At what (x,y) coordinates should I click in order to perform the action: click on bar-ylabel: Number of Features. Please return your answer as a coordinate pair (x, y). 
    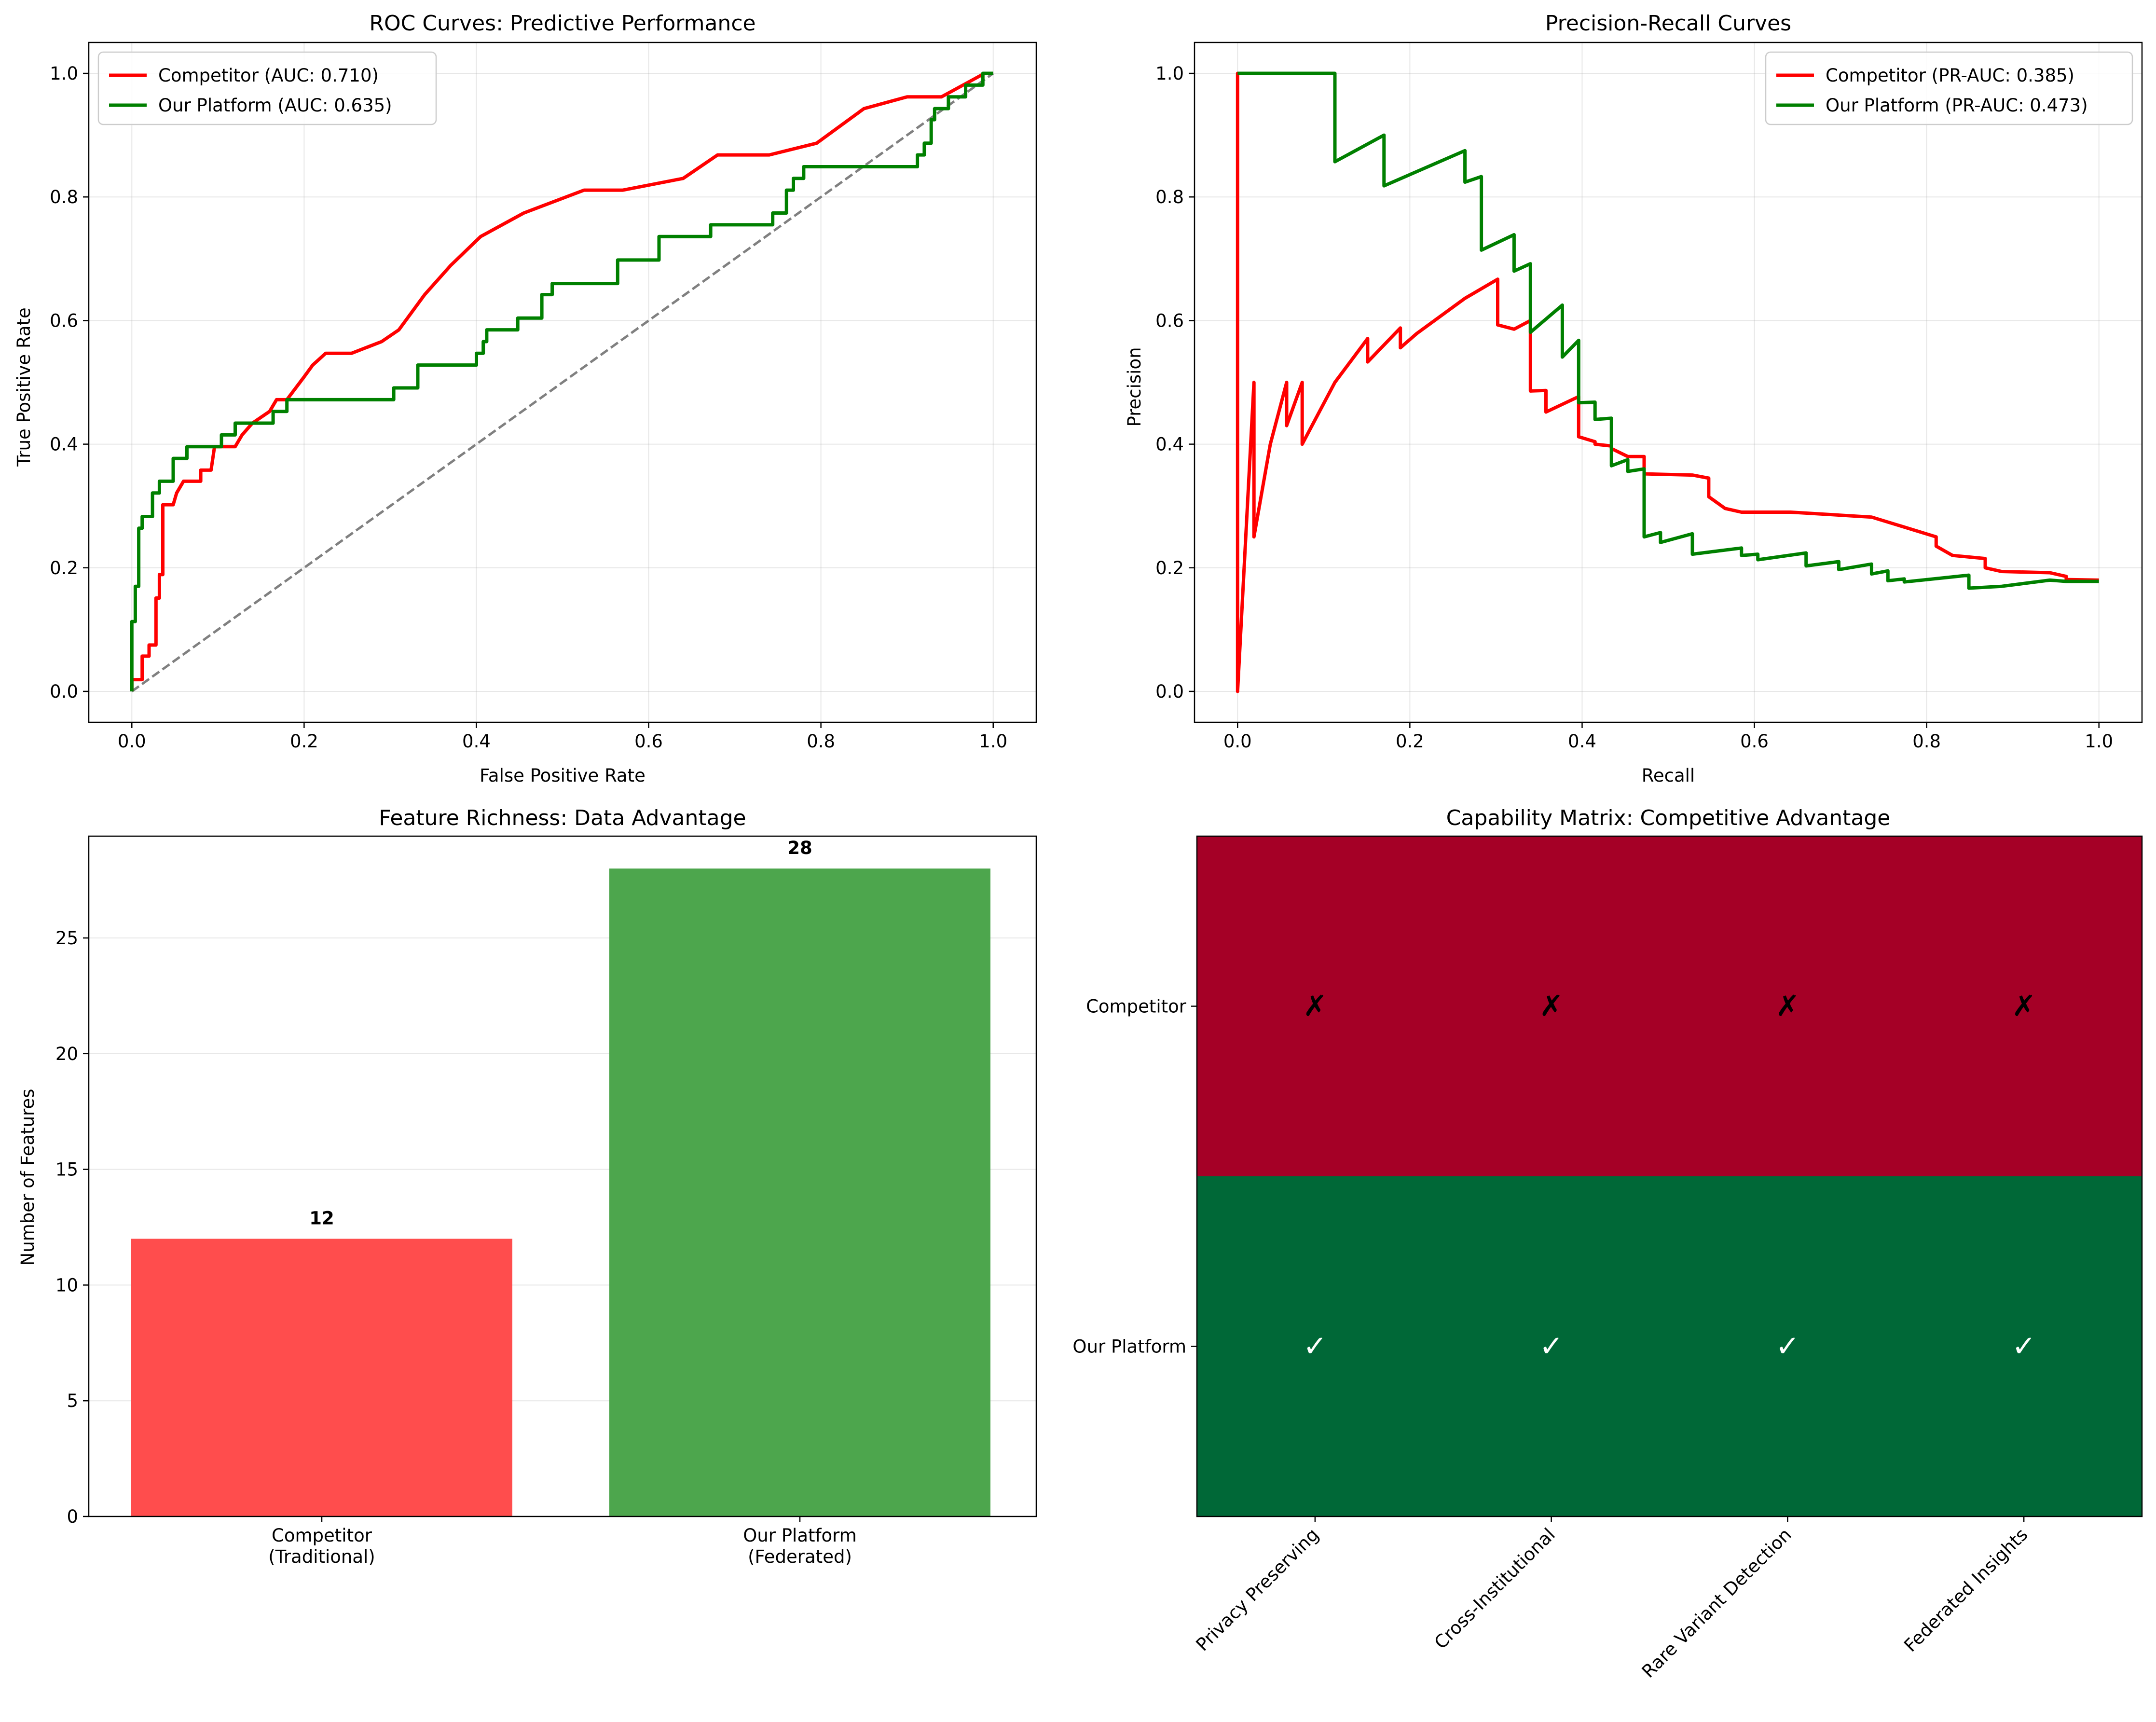
    Looking at the image, I should click on (27, 1177).